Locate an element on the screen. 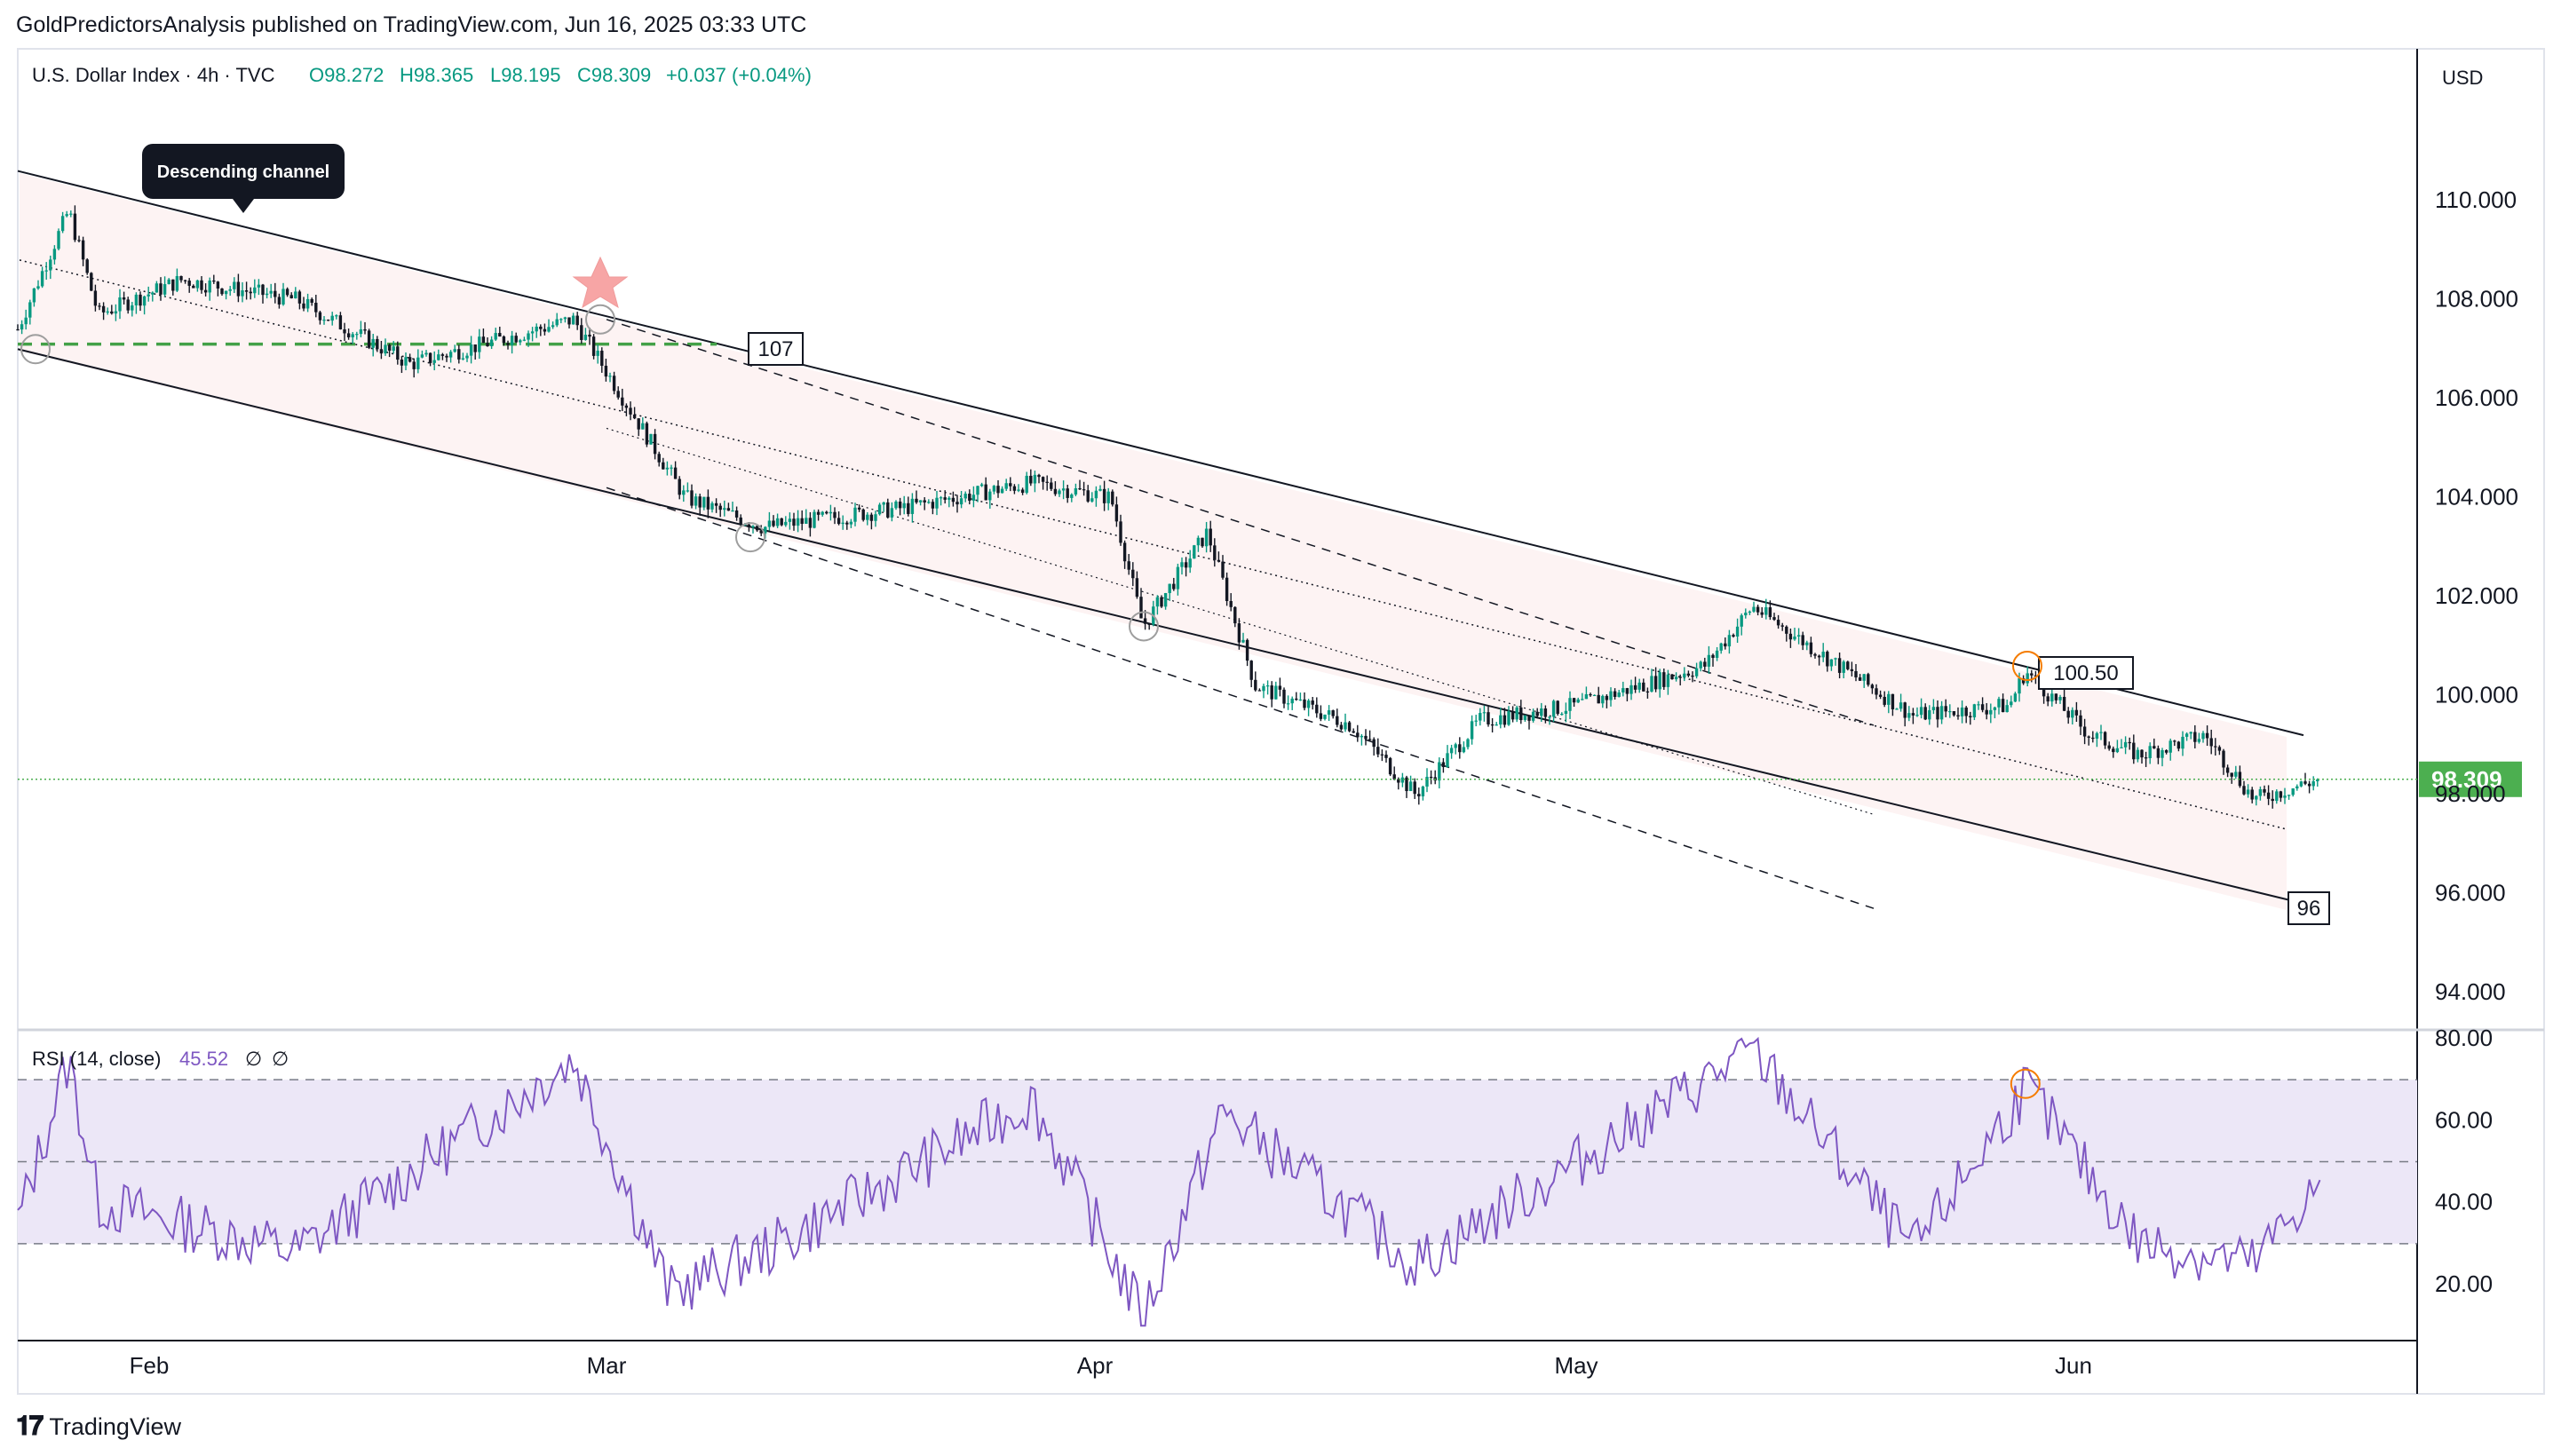 The height and width of the screenshot is (1456, 2561). price-tick-label: 104.000 is located at coordinates (2476, 497).